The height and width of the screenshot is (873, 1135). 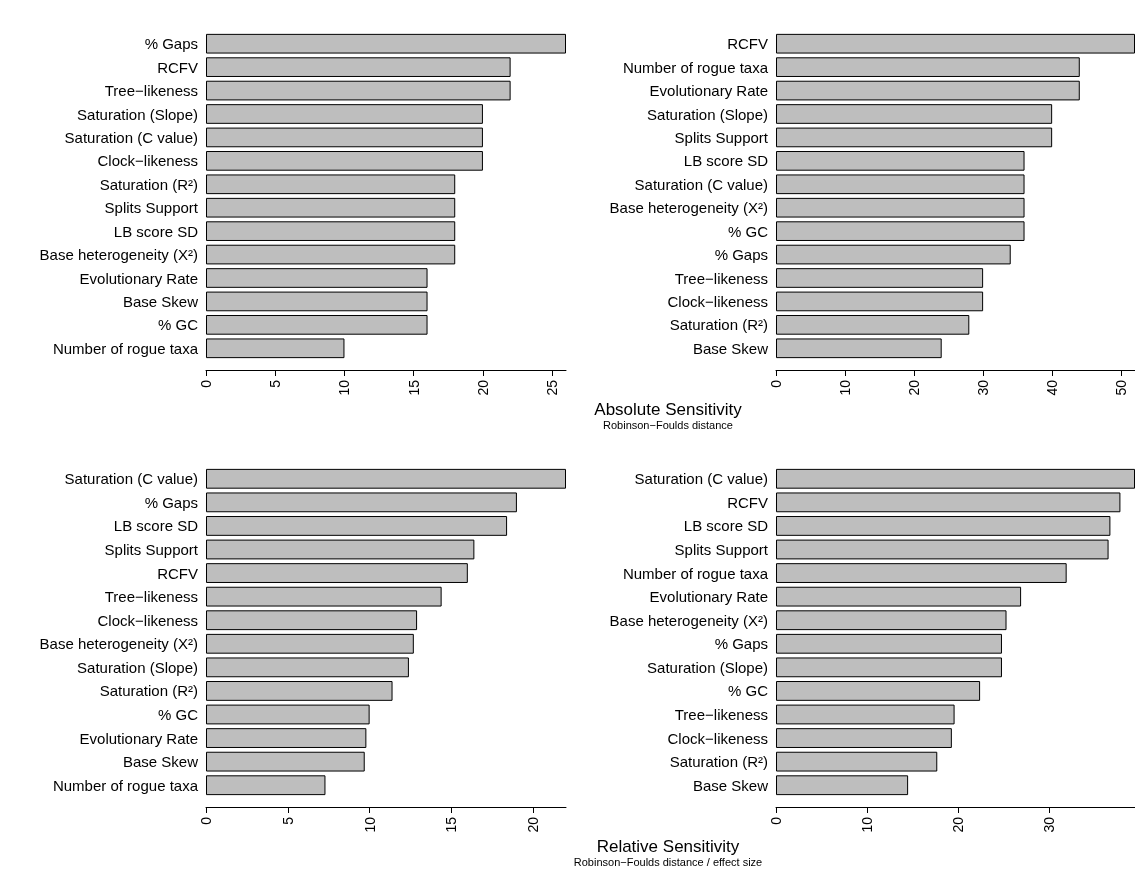 What do you see at coordinates (1049, 824) in the screenshot?
I see `x-tick-label: 30` at bounding box center [1049, 824].